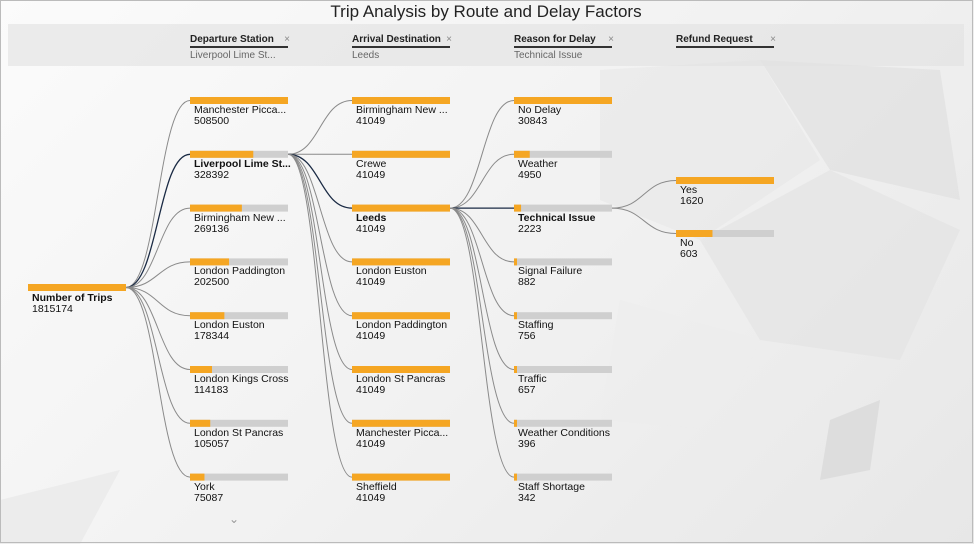 The width and height of the screenshot is (974, 544). Describe the element at coordinates (402, 47) in the screenshot. I see `filter-arrival-destination: Arrival Destination × Leeds` at that location.